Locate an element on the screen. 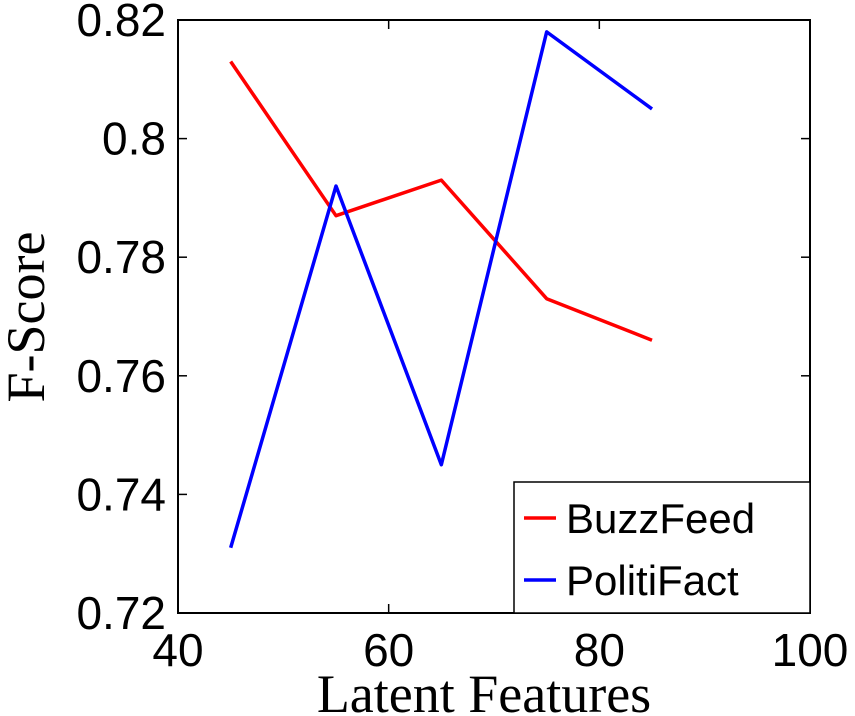 The width and height of the screenshot is (855, 716). legend: BuzzFeed PolitiFact is located at coordinates (662, 547).